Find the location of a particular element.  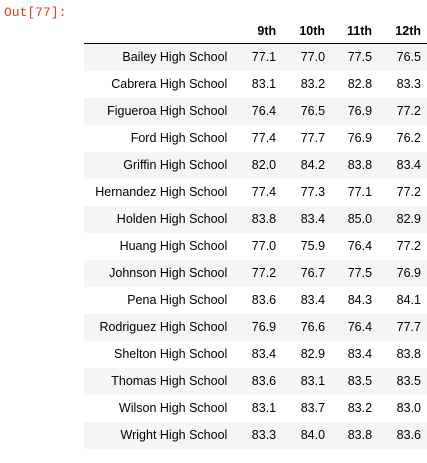

table-row: Shelton High School 83.4 82.9 83.4 83.8 is located at coordinates (255, 354).